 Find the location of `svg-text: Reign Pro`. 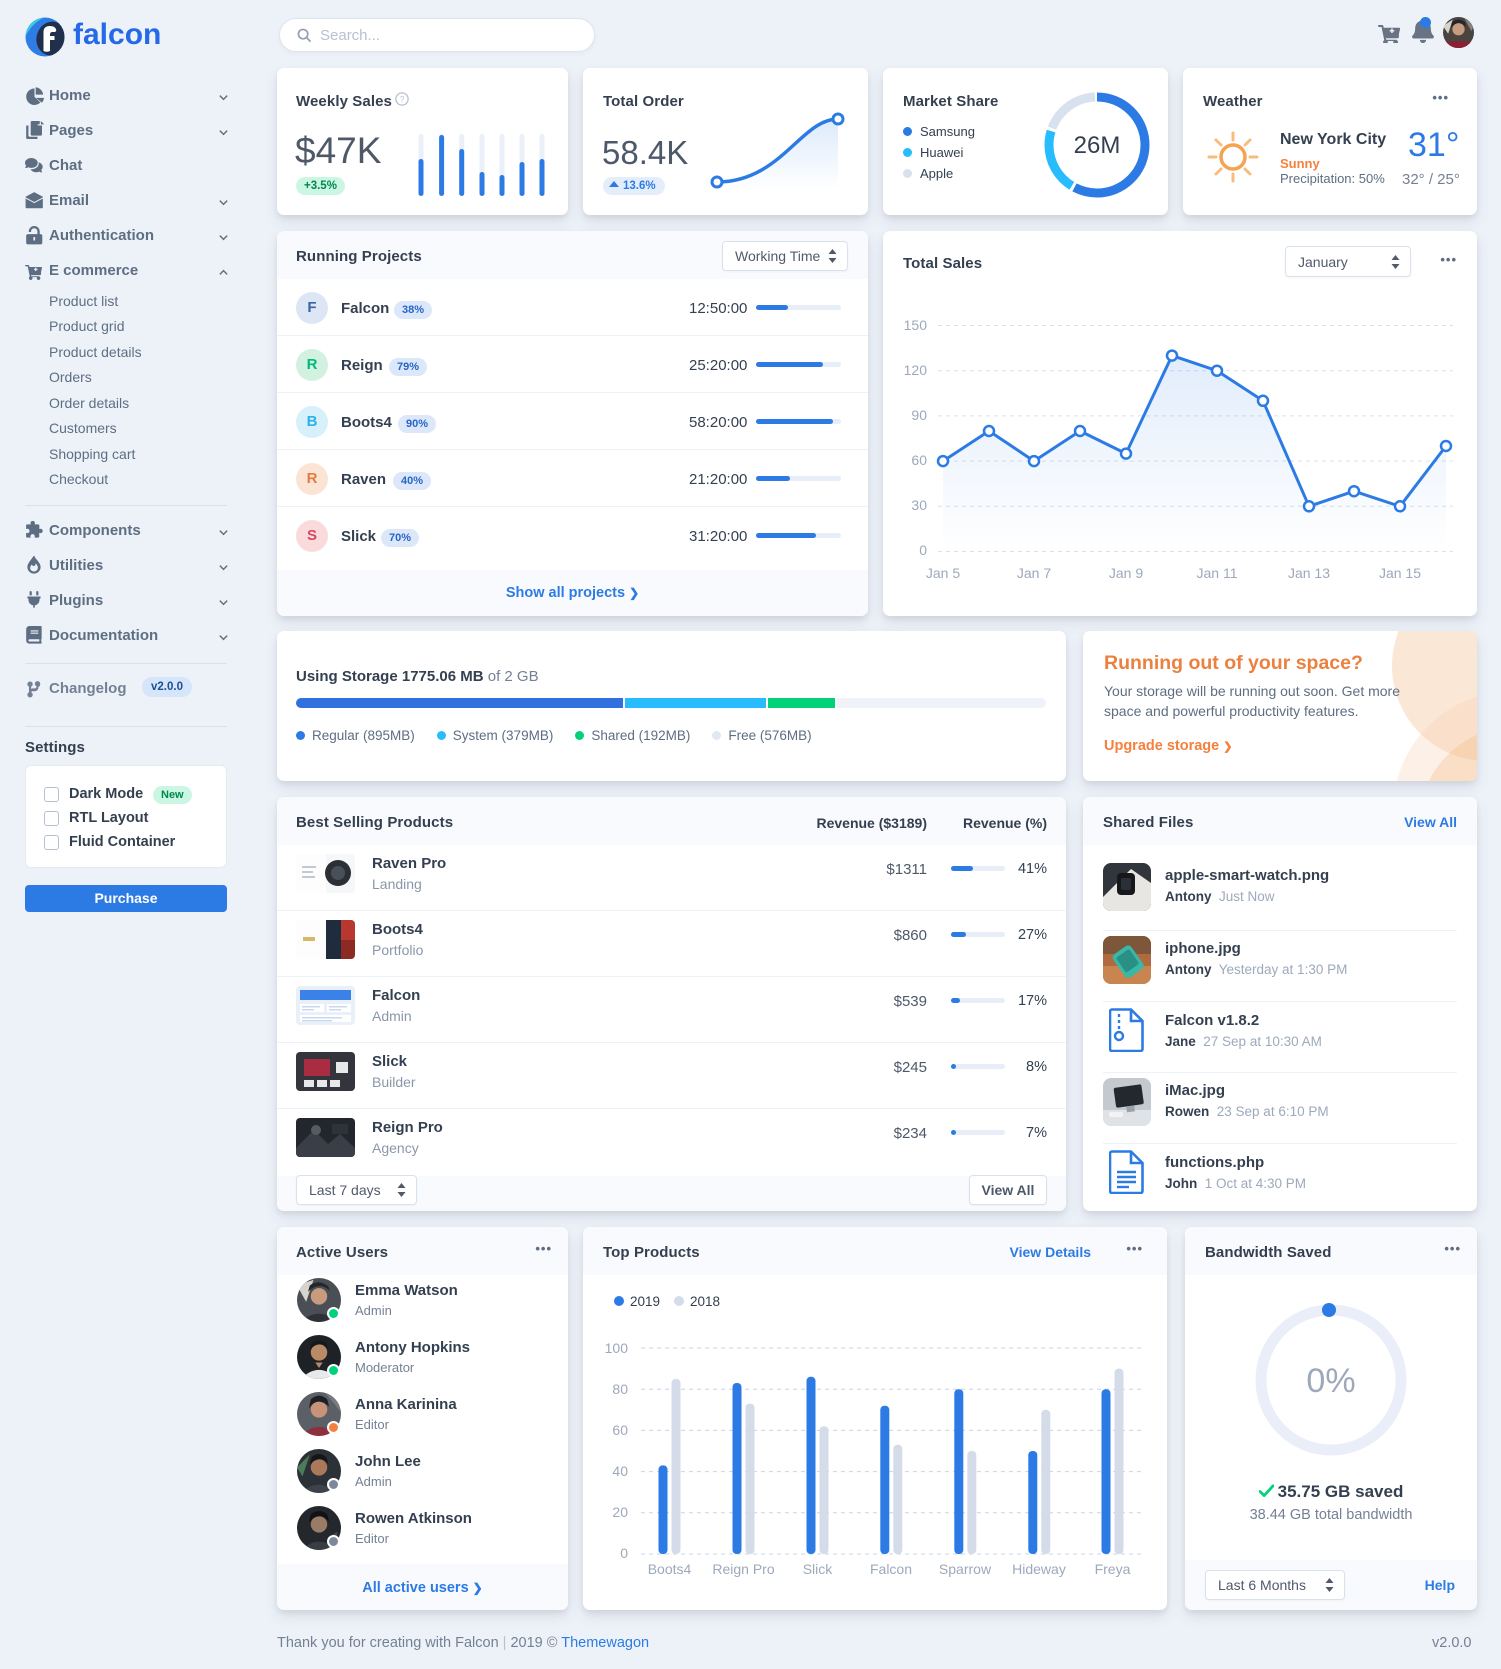

svg-text: Reign Pro is located at coordinates (743, 1569).